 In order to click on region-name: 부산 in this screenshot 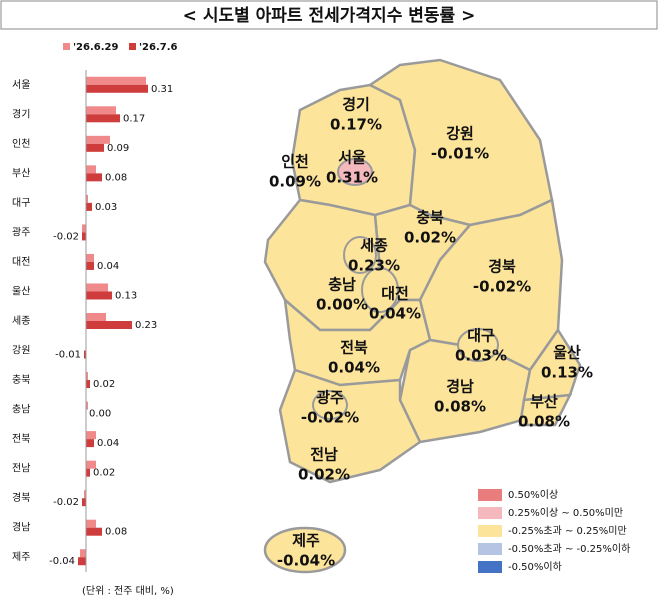, I will do `click(544, 402)`.